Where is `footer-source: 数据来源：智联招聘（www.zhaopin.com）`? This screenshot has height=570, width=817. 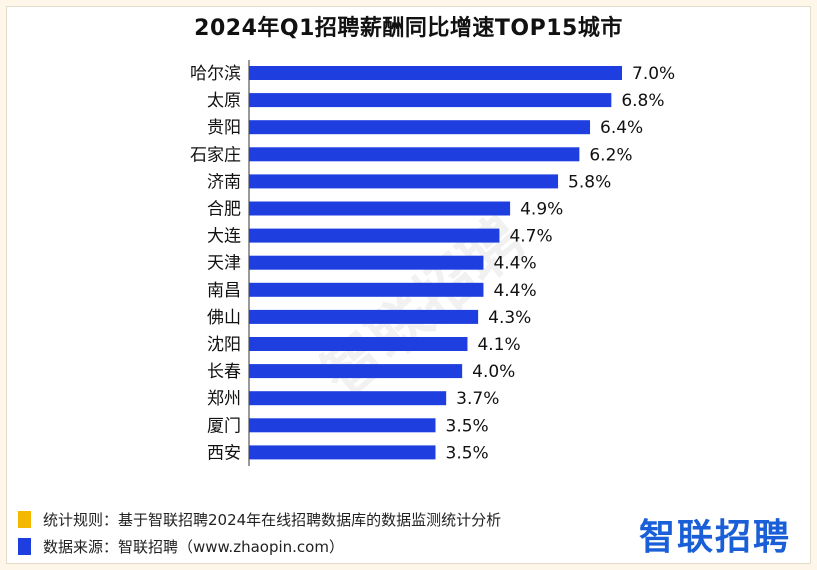
footer-source: 数据来源：智联招聘（www.zhaopin.com） is located at coordinates (338, 546).